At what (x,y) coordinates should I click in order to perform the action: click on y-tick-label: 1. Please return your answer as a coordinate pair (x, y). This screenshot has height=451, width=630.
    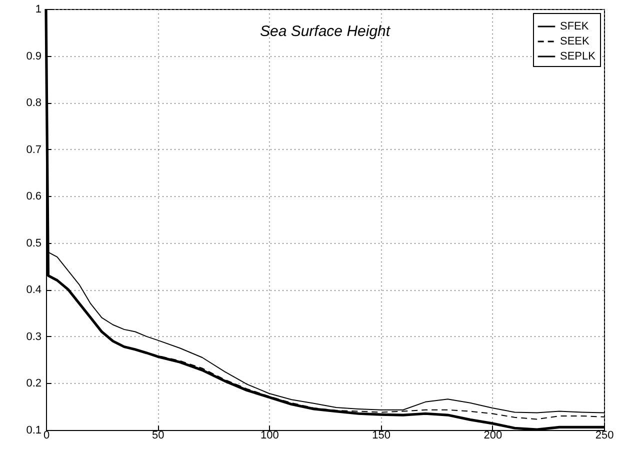
    Looking at the image, I should click on (38, 10).